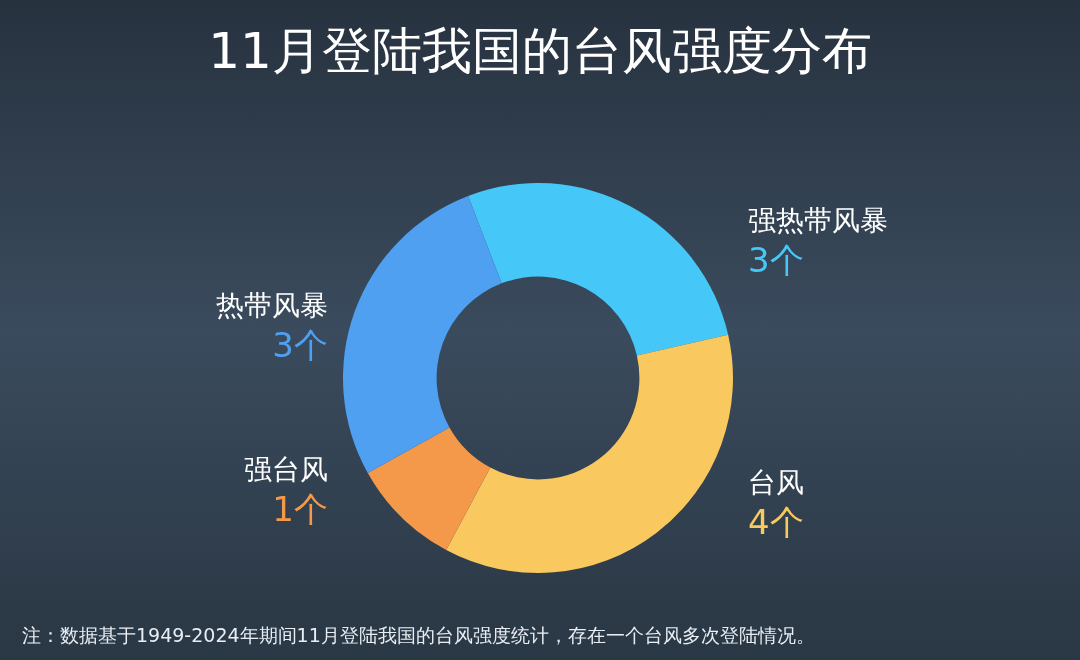 This screenshot has height=660, width=1080. I want to click on annotation: 注：数据基于1949-2024年期间11月登陆我国的台风强度统计，存在一个台风多次登陆情况。, so click(418, 635).